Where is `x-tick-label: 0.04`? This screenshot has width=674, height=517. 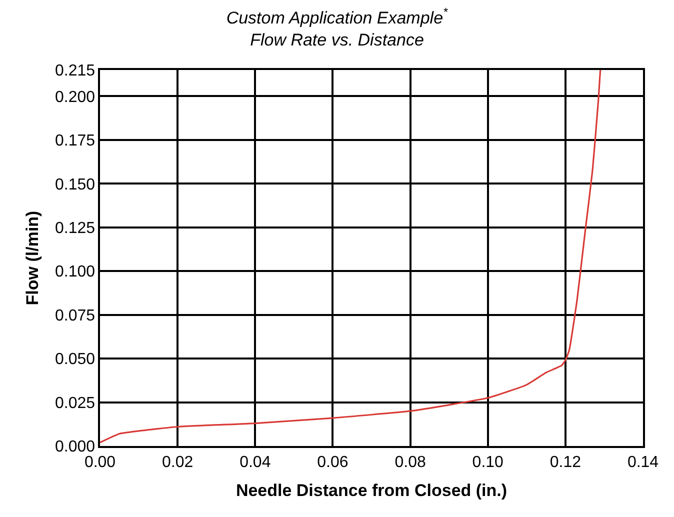
x-tick-label: 0.04 is located at coordinates (255, 462).